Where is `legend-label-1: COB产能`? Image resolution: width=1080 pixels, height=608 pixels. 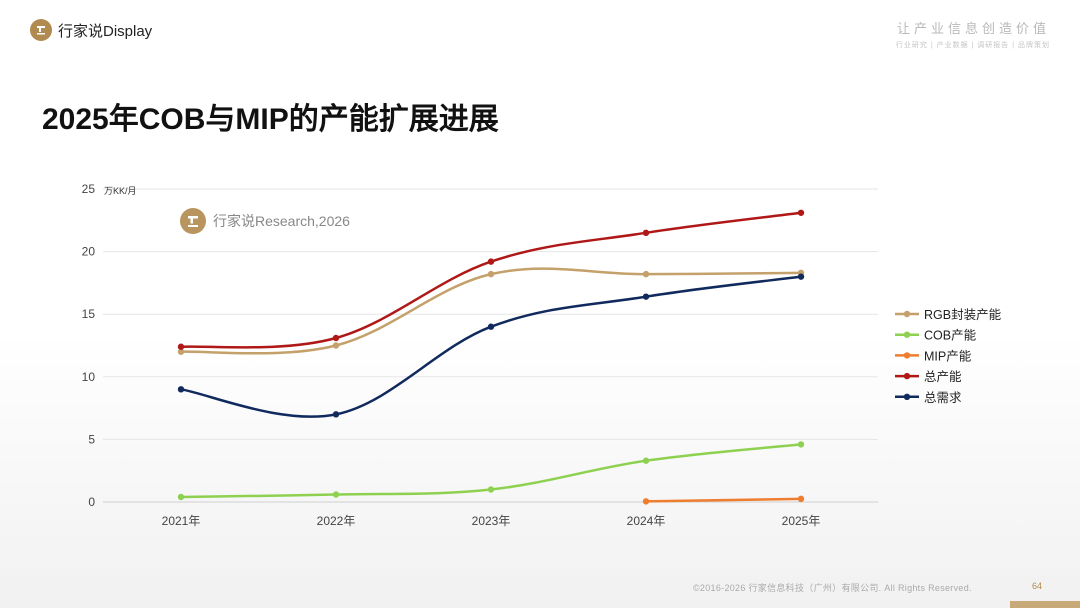 legend-label-1: COB产能 is located at coordinates (950, 336).